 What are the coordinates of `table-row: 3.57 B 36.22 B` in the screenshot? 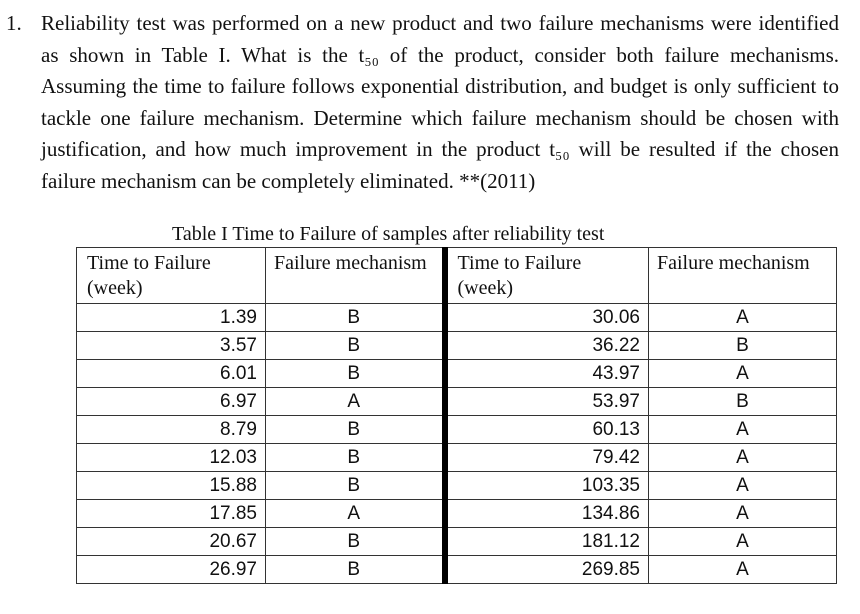 It's located at (456, 345).